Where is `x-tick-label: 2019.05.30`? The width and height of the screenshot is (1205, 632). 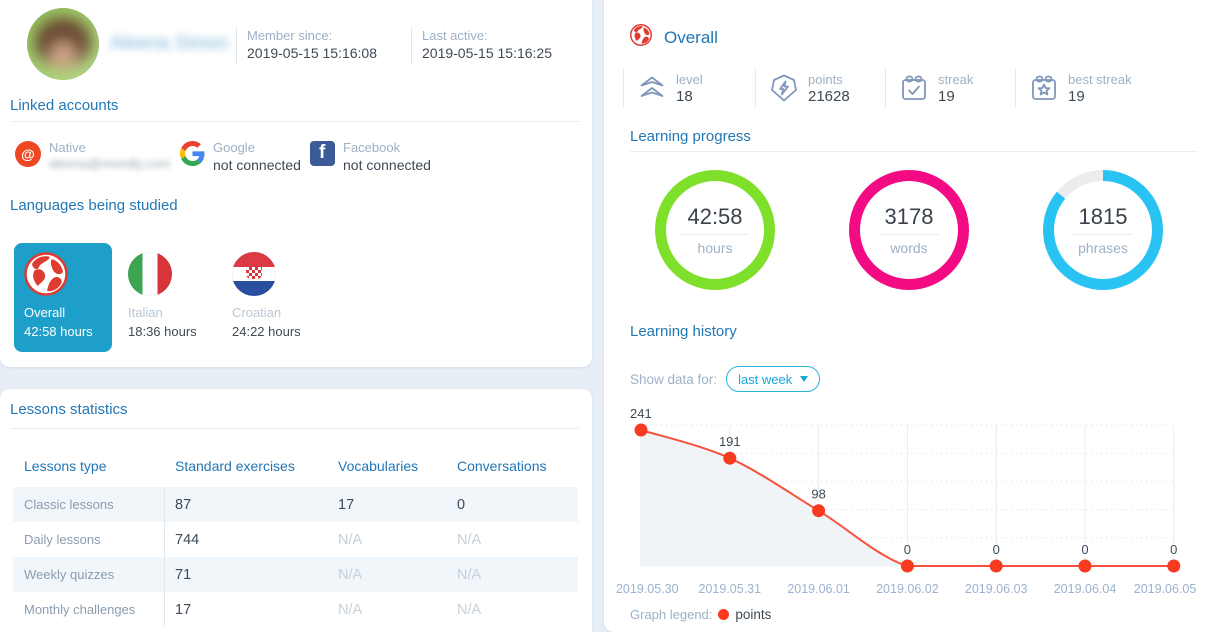
x-tick-label: 2019.05.30 is located at coordinates (647, 589).